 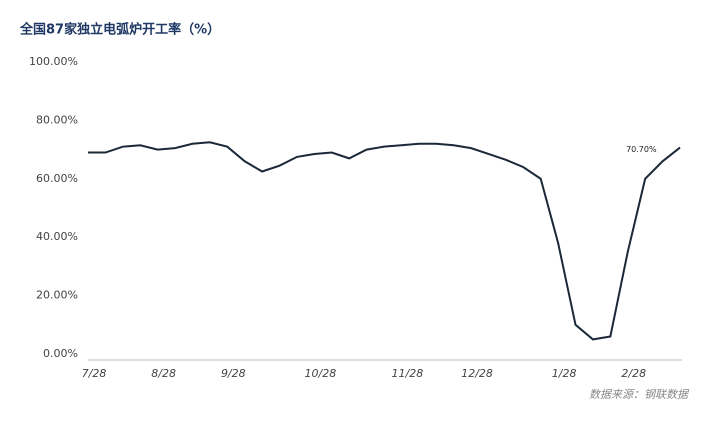 I want to click on x-tick-label: 9/28, so click(x=233, y=373).